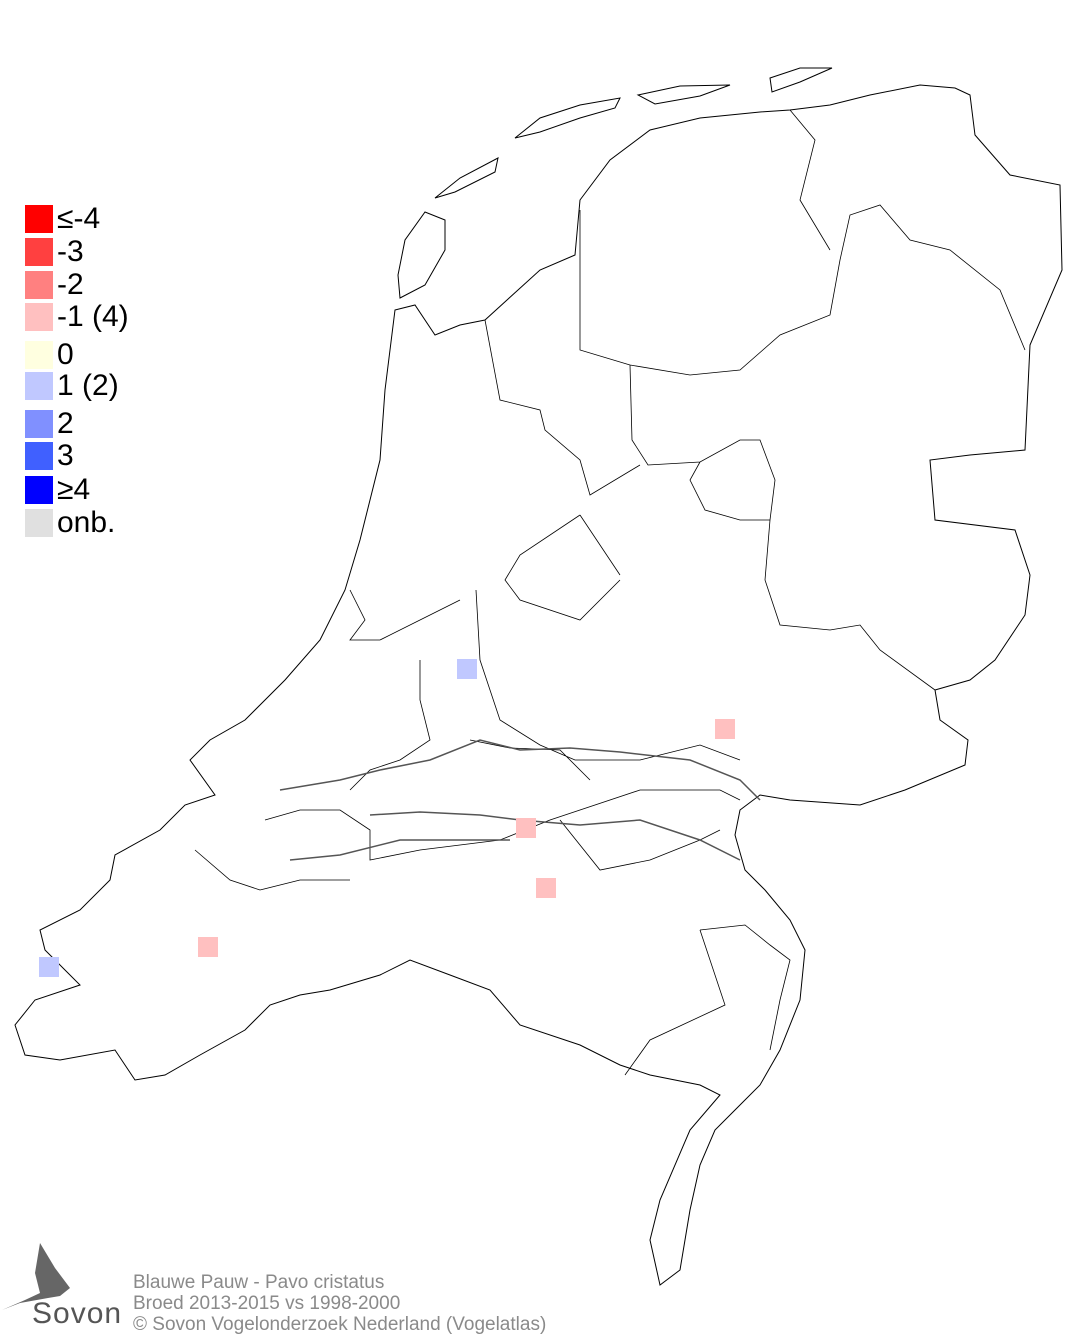 The image size is (1074, 1340). I want to click on terschelling-island, so click(567, 118).